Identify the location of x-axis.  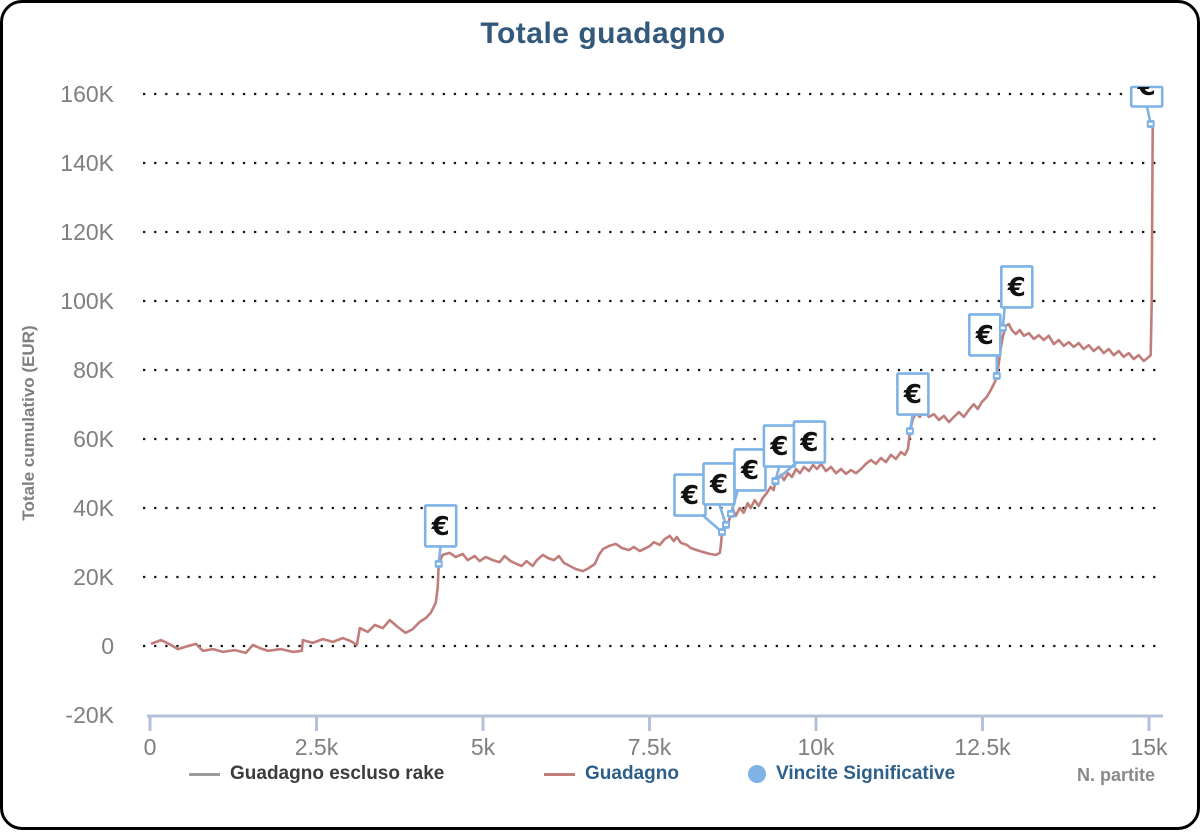
(655, 722).